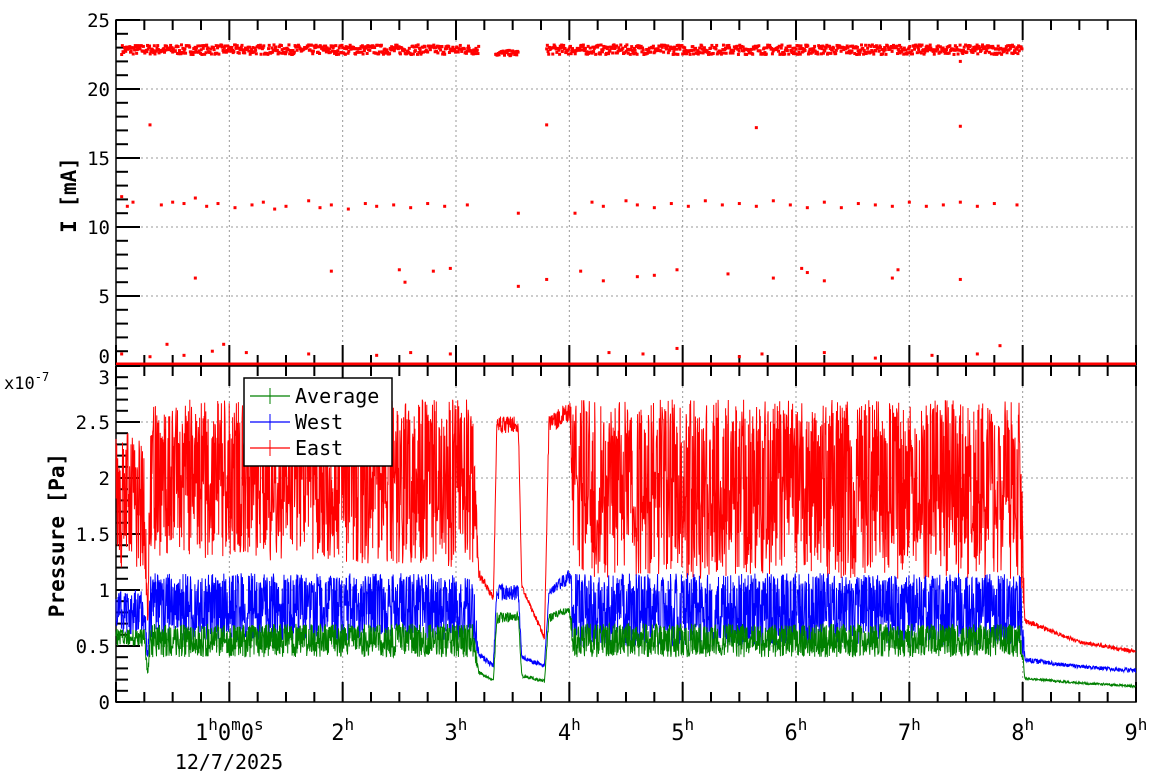 The height and width of the screenshot is (782, 1158). Describe the element at coordinates (909, 730) in the screenshot. I see `x-tick-label: 7h` at that location.